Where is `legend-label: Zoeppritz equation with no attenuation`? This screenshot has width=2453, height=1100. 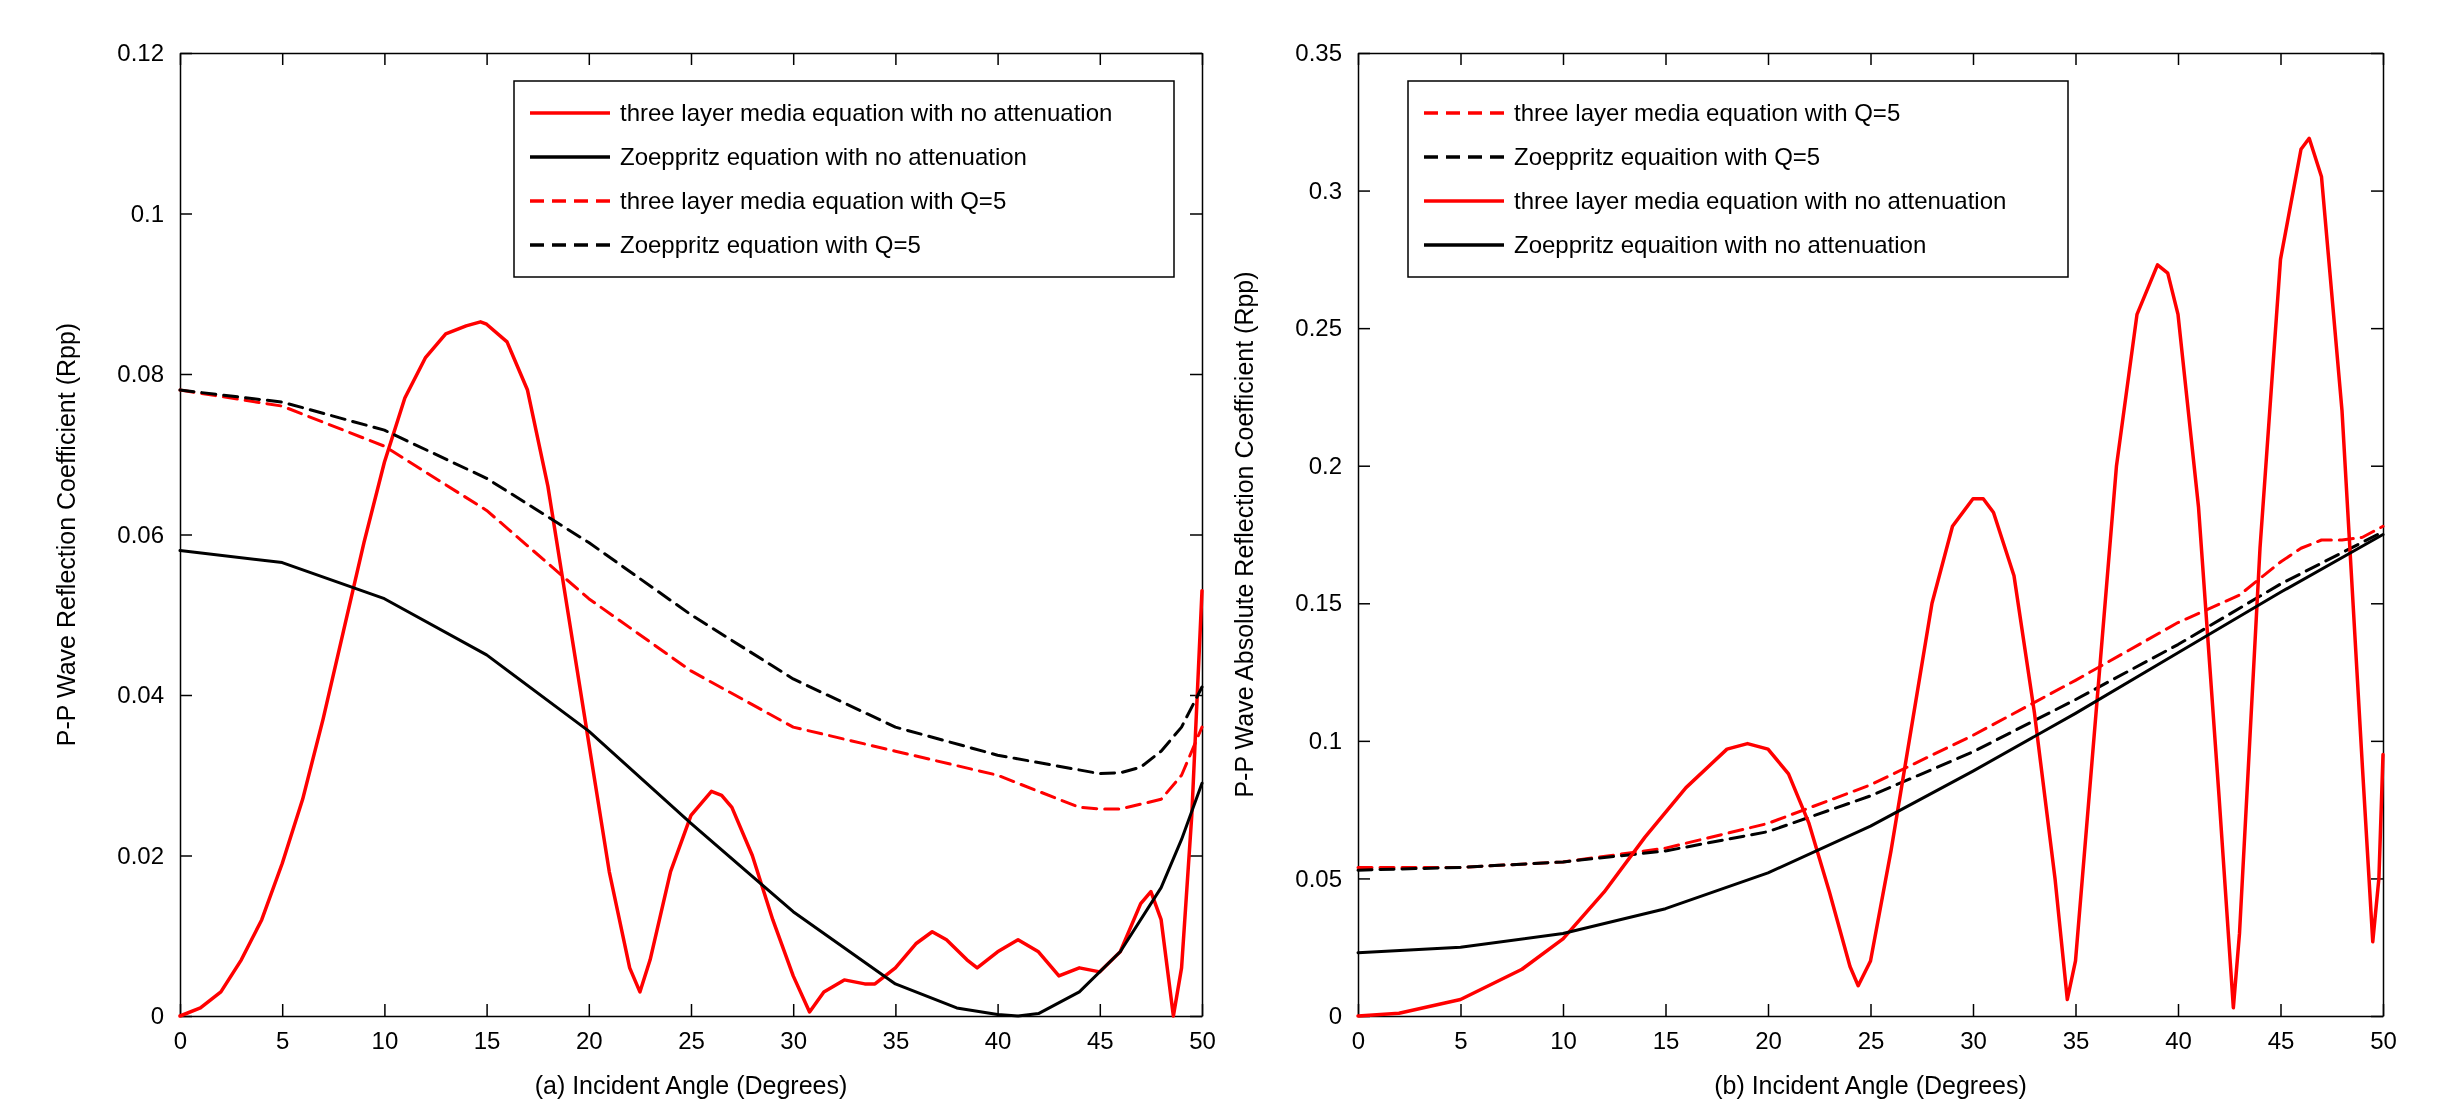 legend-label: Zoeppritz equation with no attenuation is located at coordinates (823, 156).